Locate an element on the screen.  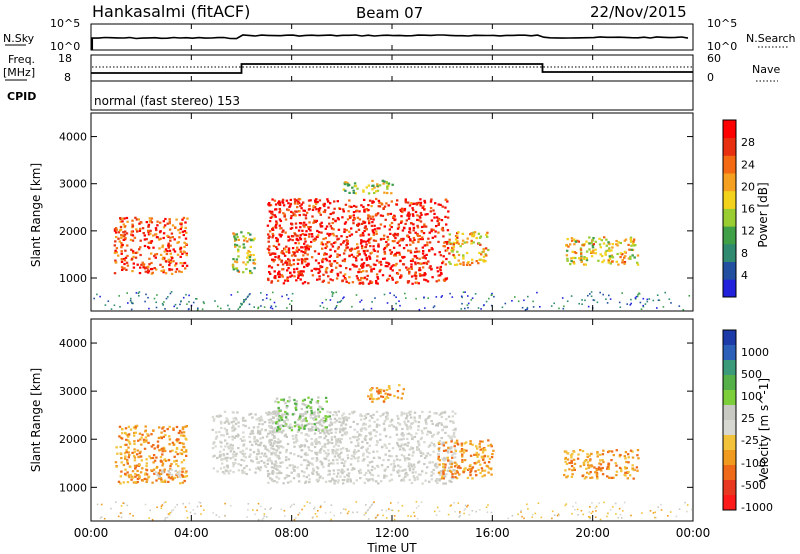
xtick-label: 16:00 is located at coordinates (492, 533).